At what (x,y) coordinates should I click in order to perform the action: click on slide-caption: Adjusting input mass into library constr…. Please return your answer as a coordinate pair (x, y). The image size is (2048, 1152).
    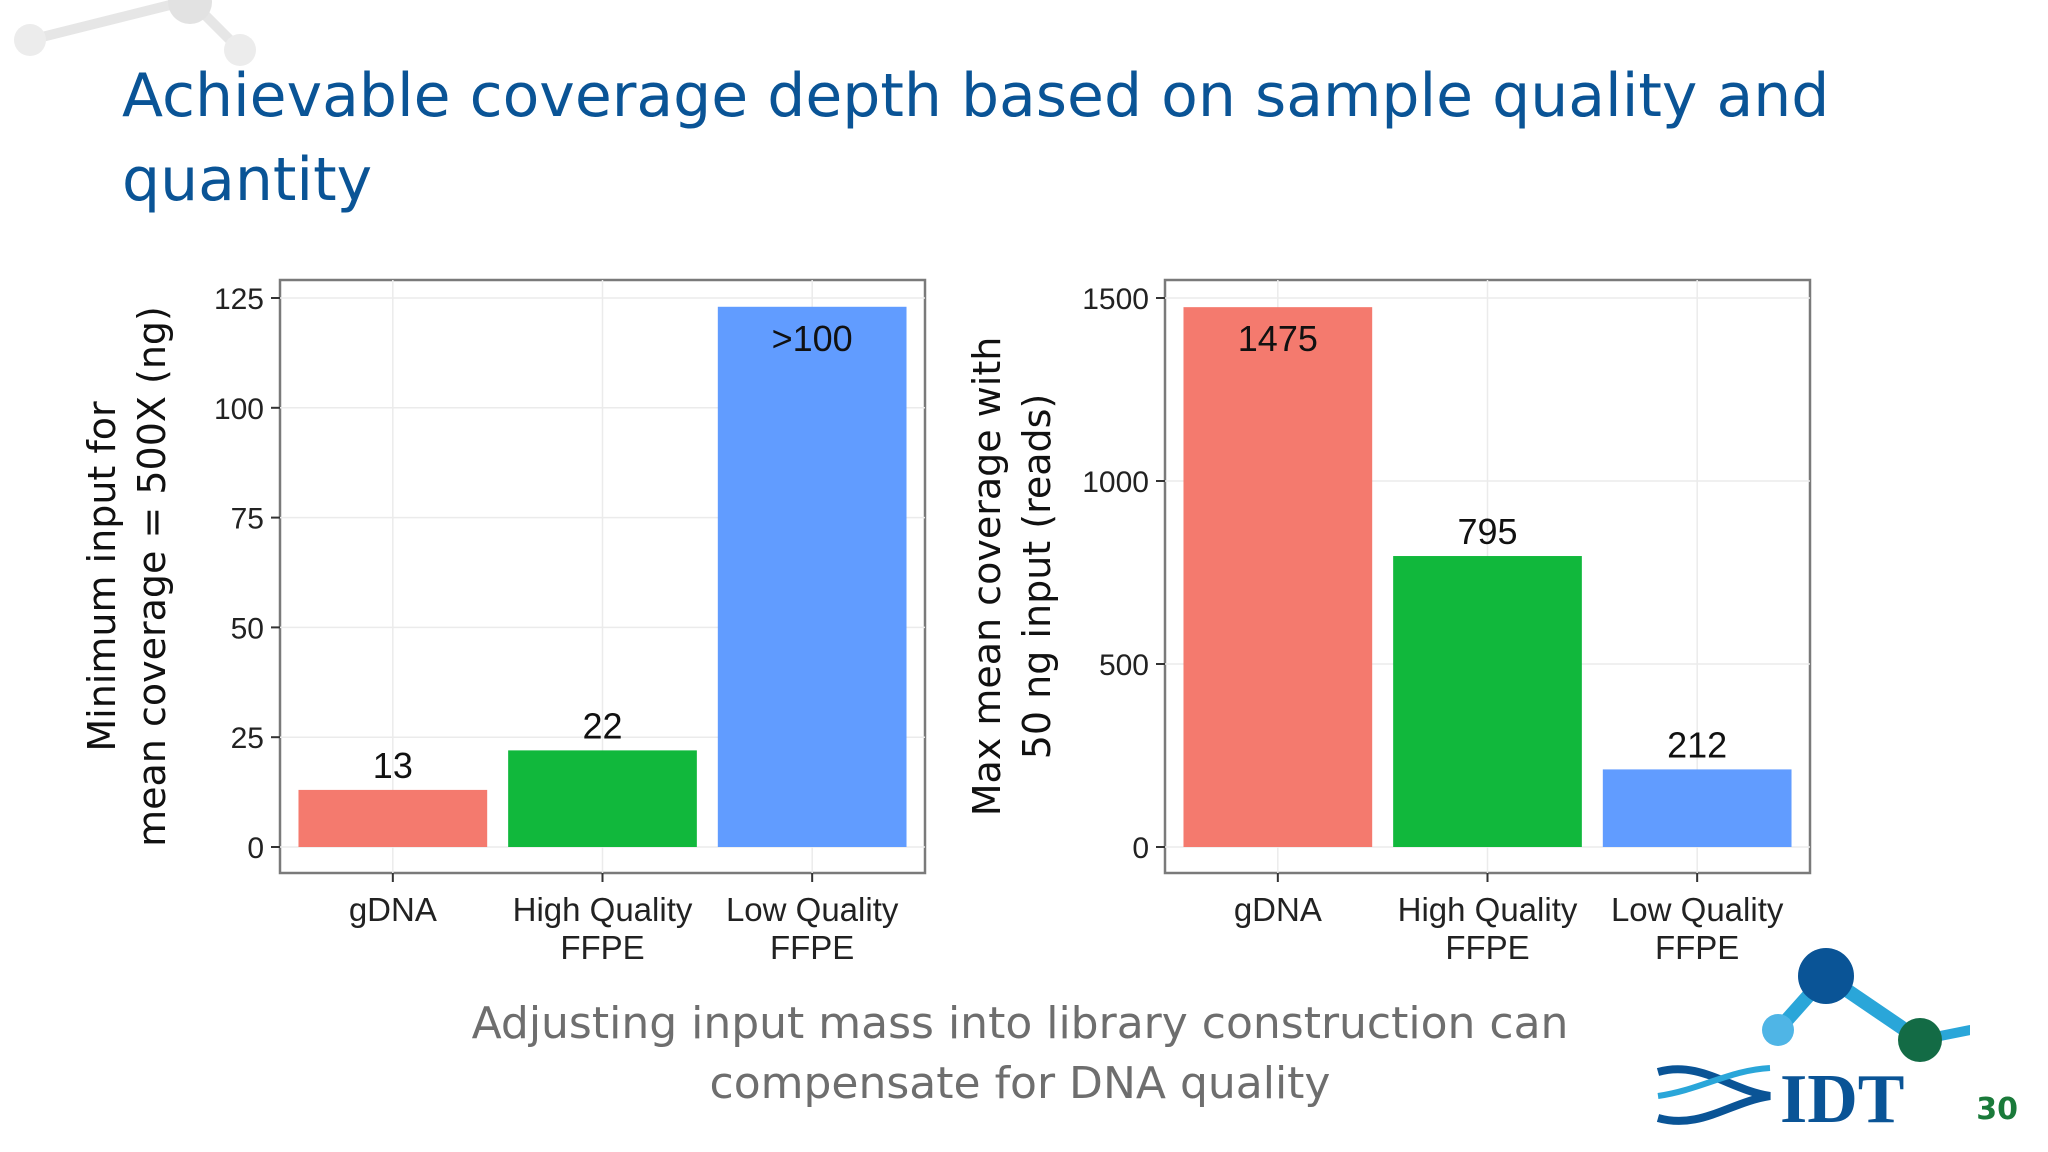
    Looking at the image, I should click on (1020, 1054).